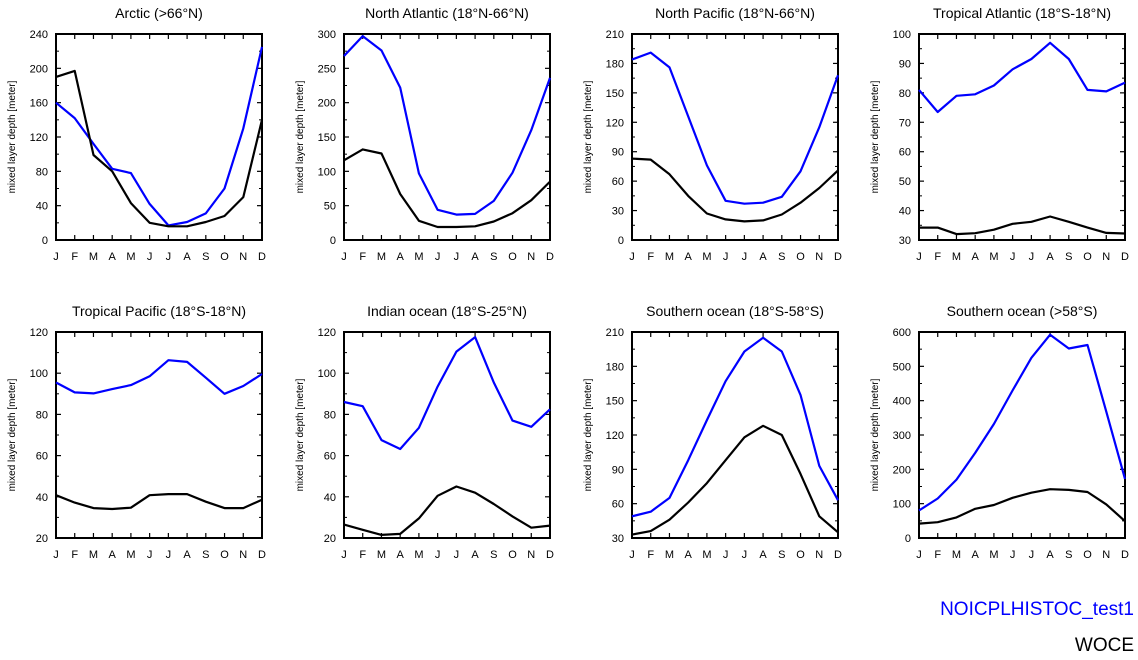  I want to click on chart-title: North Atlantic (18°N-66°N), so click(447, 13).